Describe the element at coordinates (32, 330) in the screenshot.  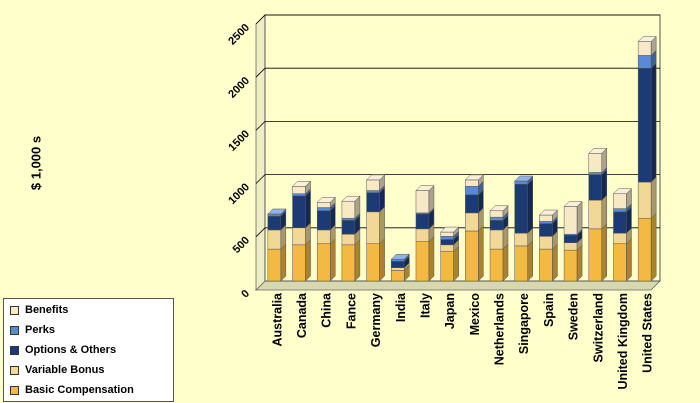
I see `legend-item-perks: Perks` at that location.